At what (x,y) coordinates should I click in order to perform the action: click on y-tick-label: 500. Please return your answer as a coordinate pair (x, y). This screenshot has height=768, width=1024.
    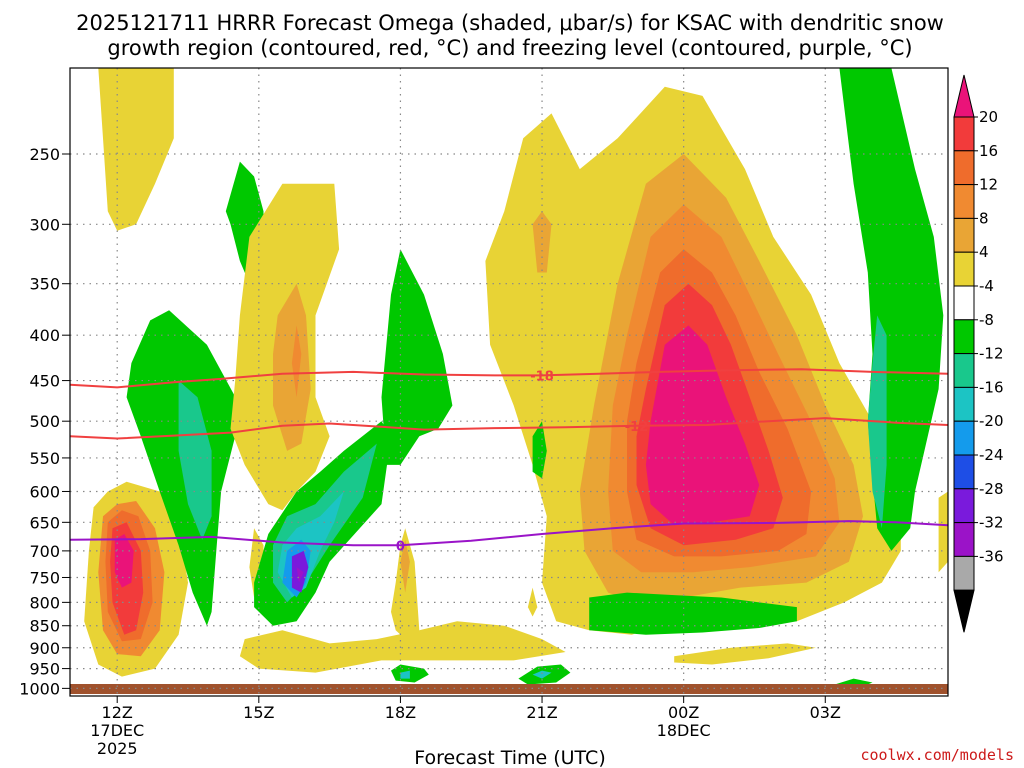
    Looking at the image, I should click on (44, 421).